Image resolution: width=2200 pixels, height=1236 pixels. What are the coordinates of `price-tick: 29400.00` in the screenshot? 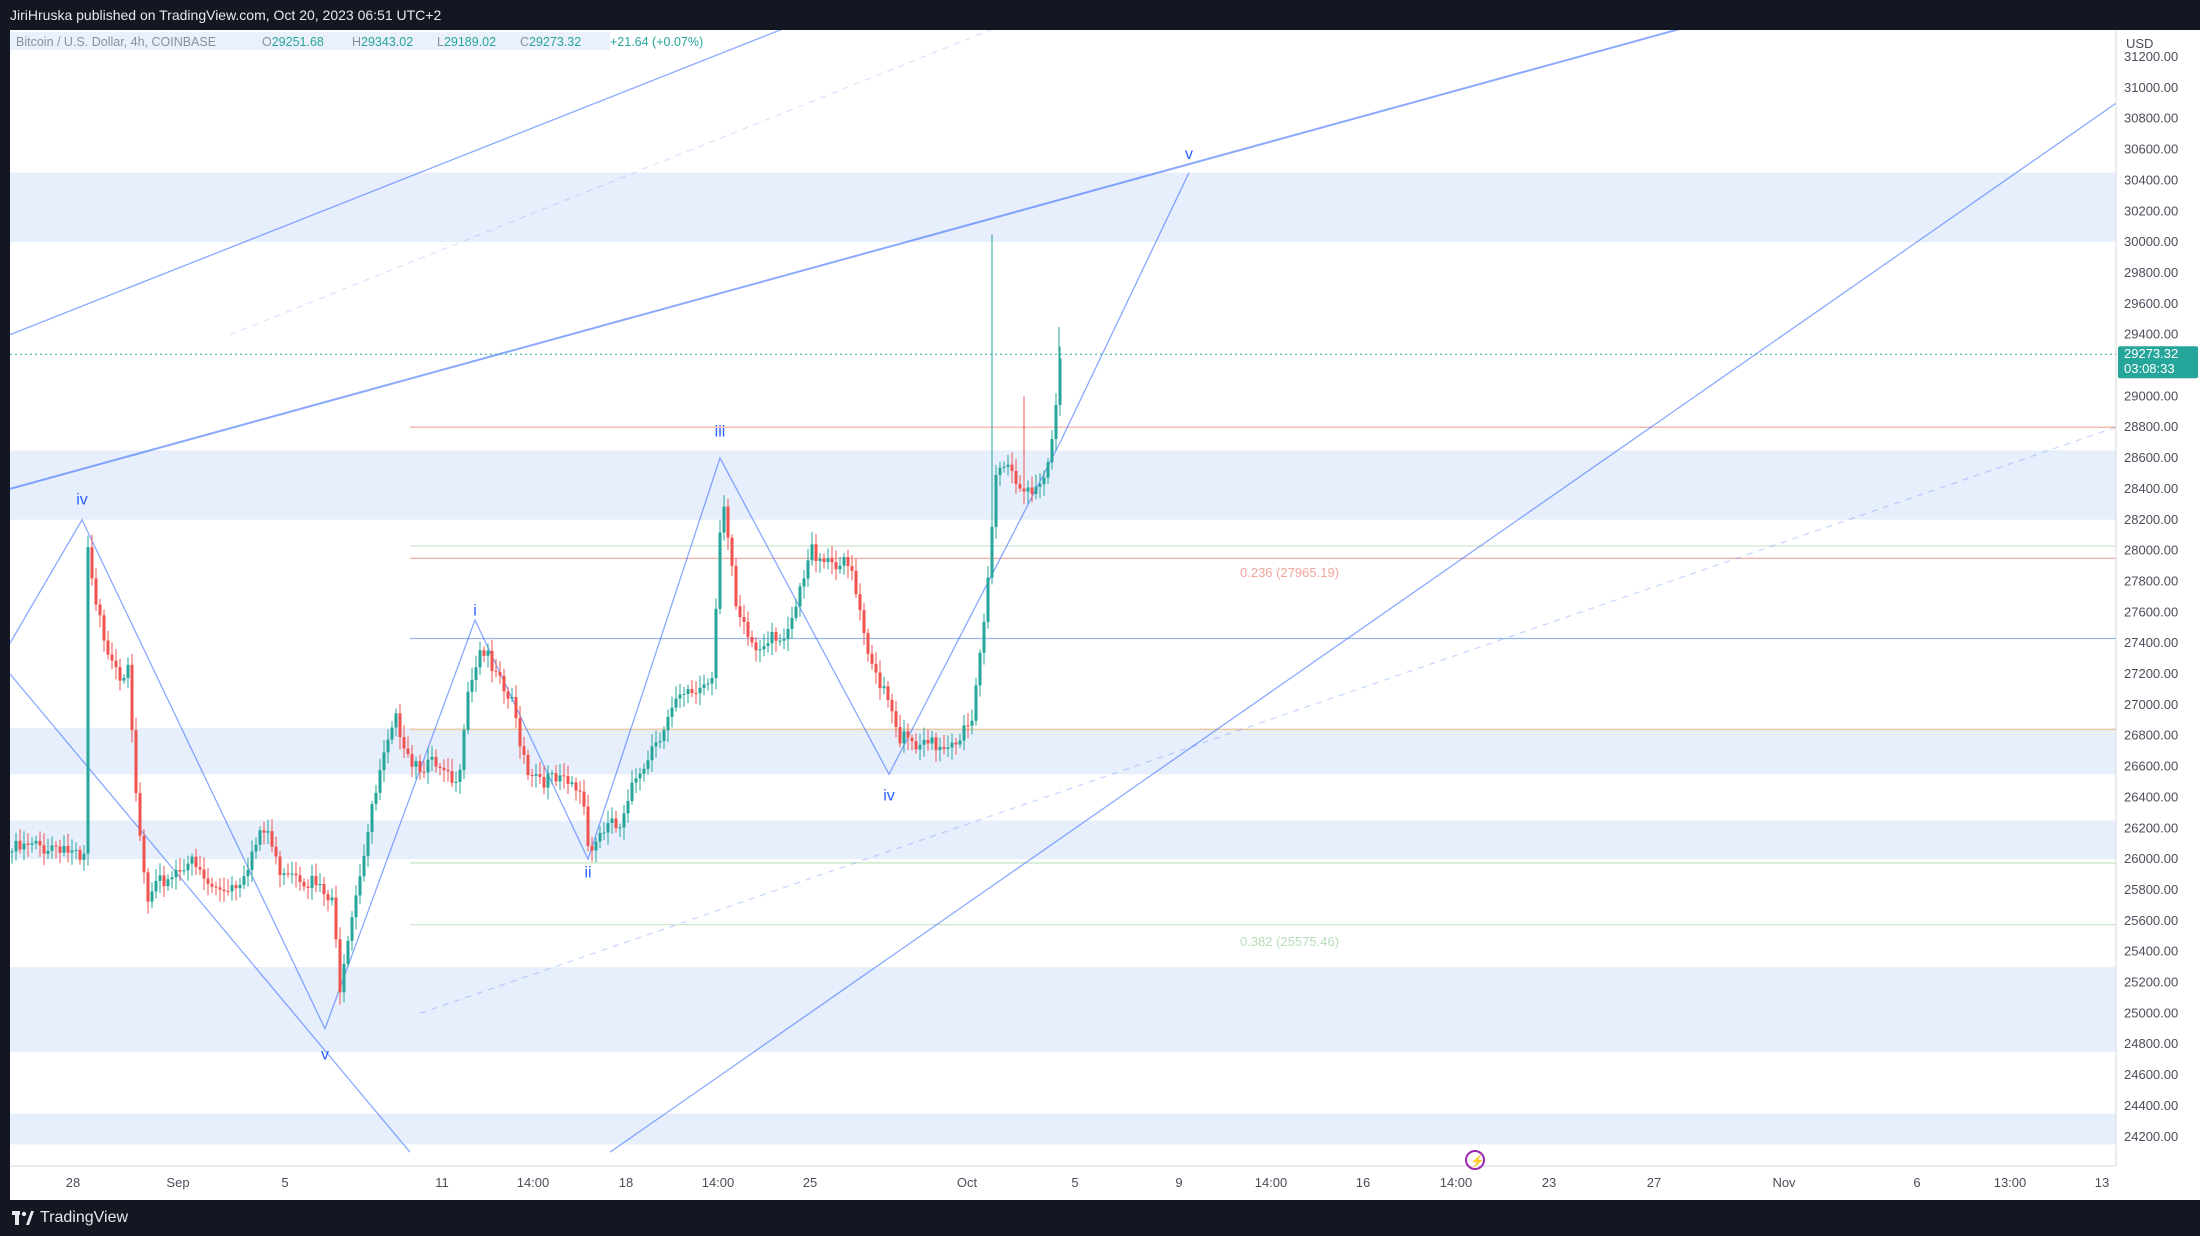 It's located at (2151, 334).